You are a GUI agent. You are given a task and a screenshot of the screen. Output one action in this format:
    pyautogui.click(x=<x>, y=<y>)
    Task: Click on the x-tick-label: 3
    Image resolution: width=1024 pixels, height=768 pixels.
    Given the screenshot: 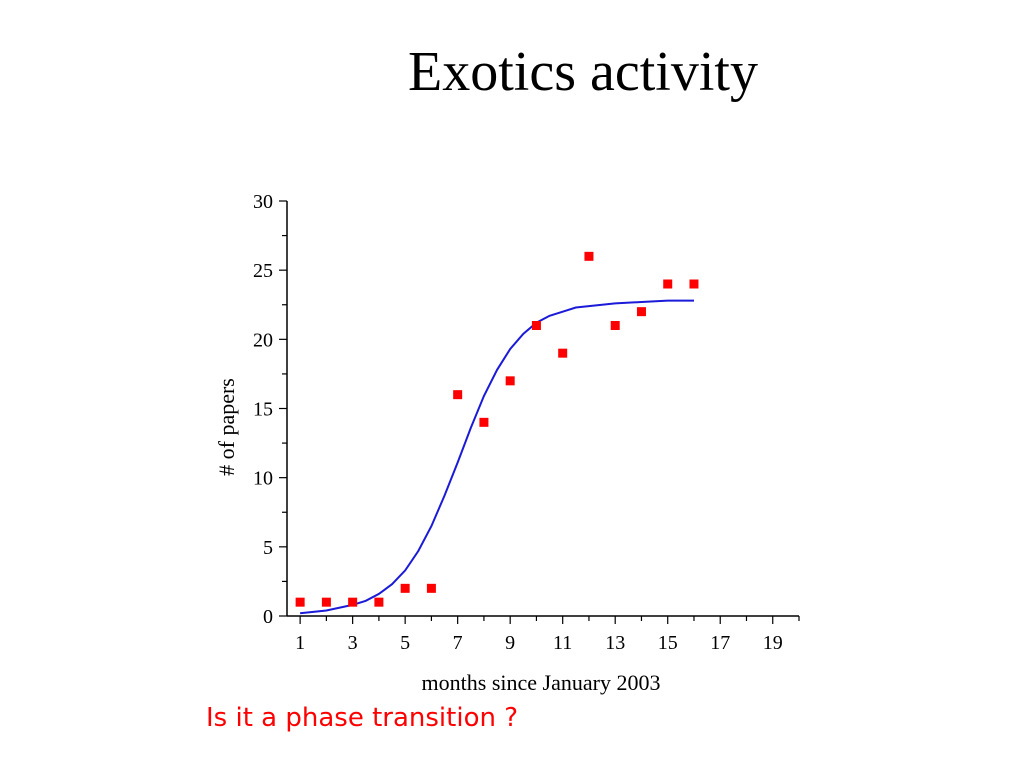 What is the action you would take?
    pyautogui.click(x=353, y=643)
    